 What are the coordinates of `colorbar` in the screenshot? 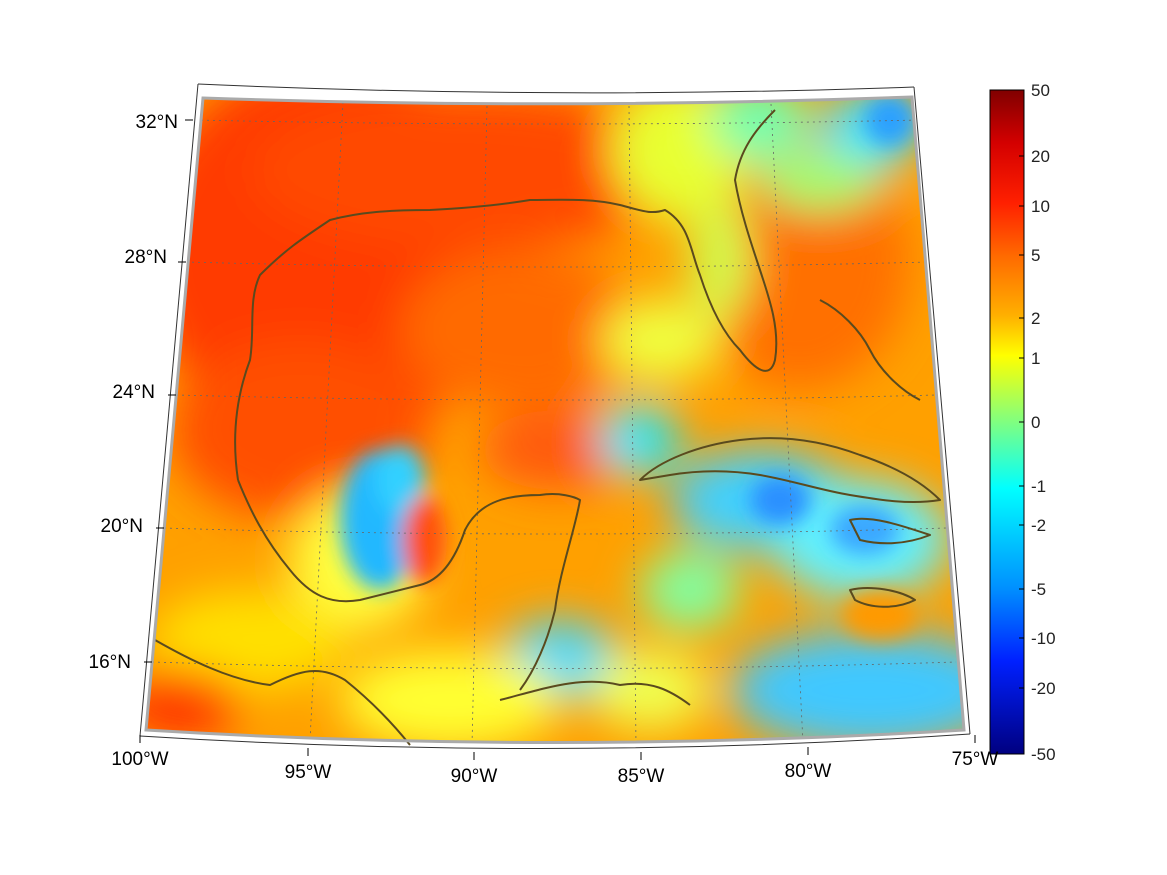 It's located at (1007, 422).